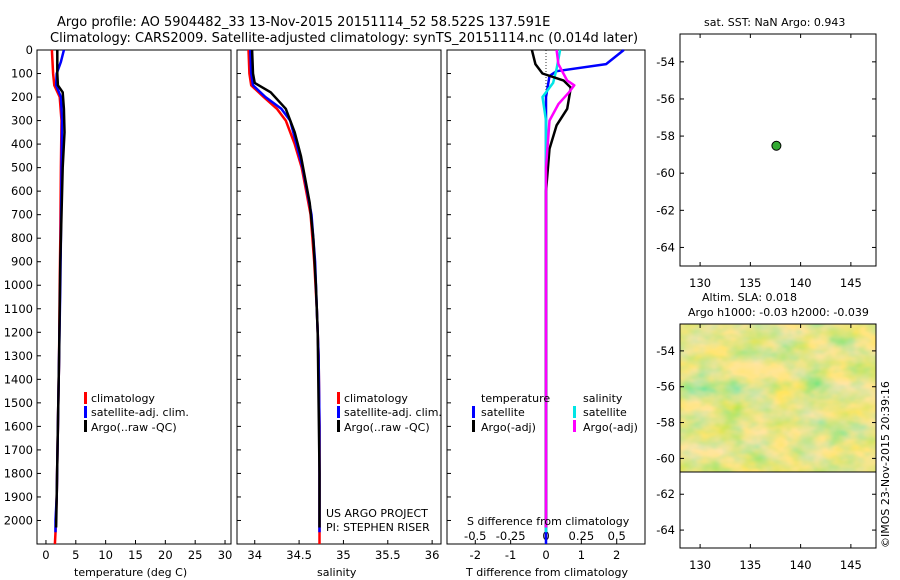  I want to click on series-line-climatology, so click(284, 296).